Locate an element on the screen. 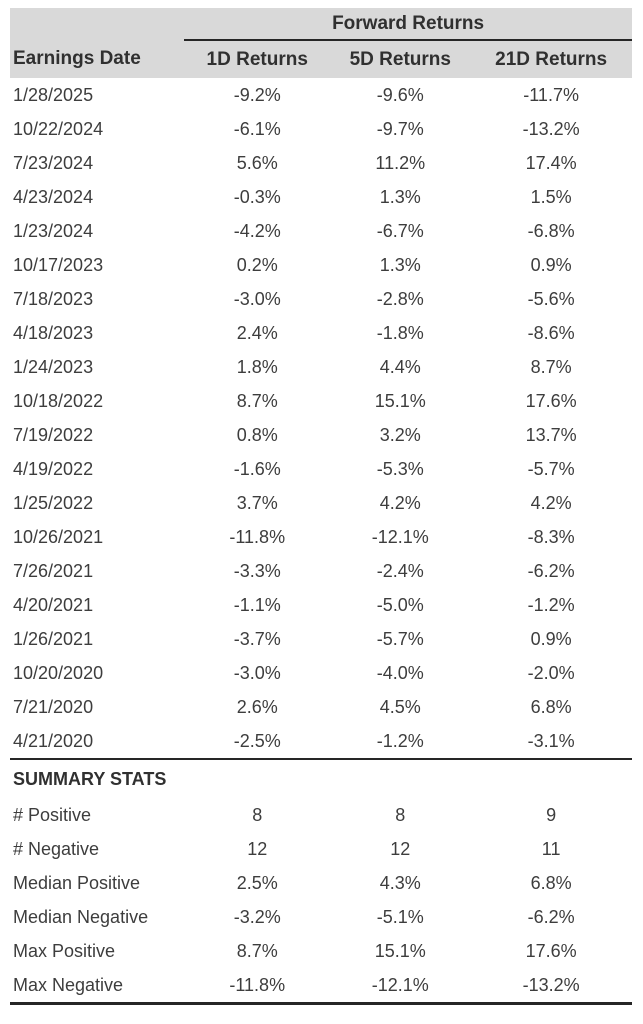  summary-stats-title: SUMMARY STATS is located at coordinates (321, 778).